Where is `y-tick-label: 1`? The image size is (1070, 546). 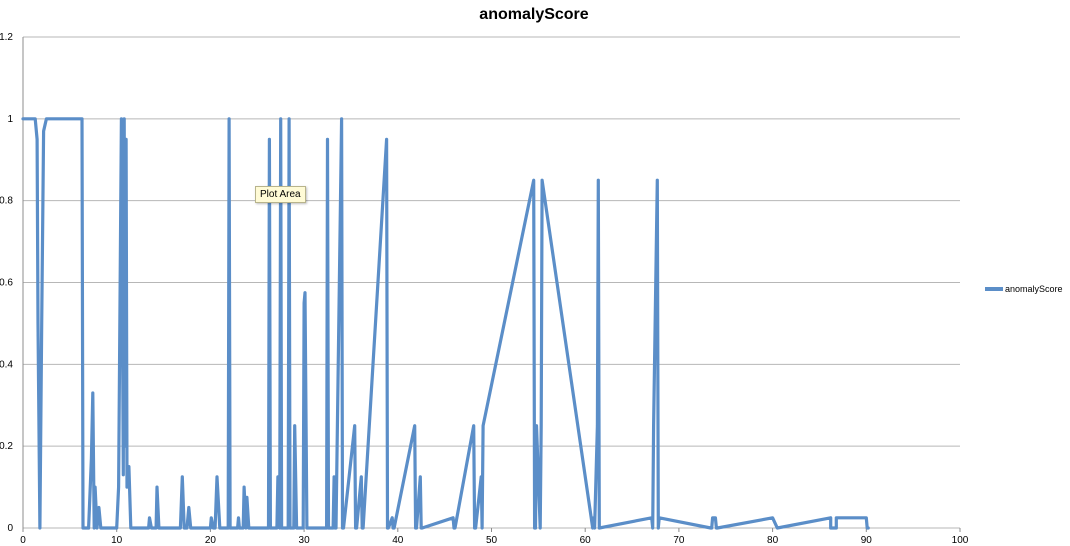
y-tick-label: 1 is located at coordinates (10, 119).